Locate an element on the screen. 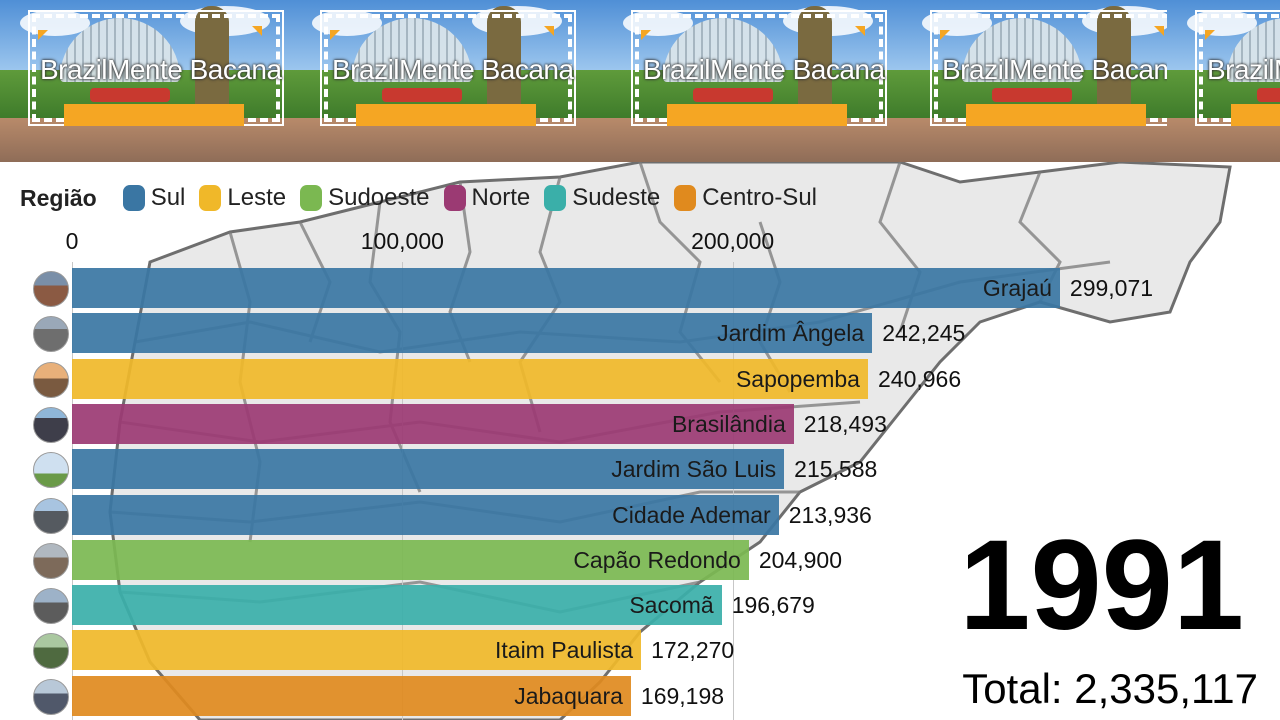 This screenshot has width=1280, height=720. legend-item: Centro-Sul is located at coordinates (745, 198).